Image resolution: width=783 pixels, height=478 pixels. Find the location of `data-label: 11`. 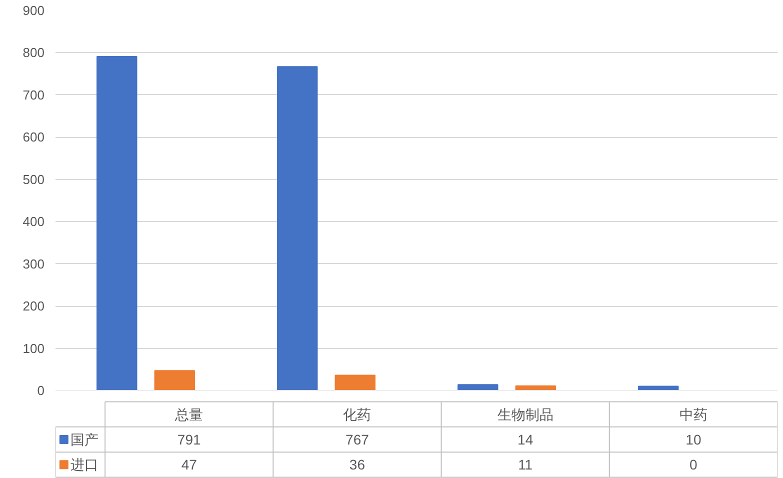

data-label: 11 is located at coordinates (525, 464).